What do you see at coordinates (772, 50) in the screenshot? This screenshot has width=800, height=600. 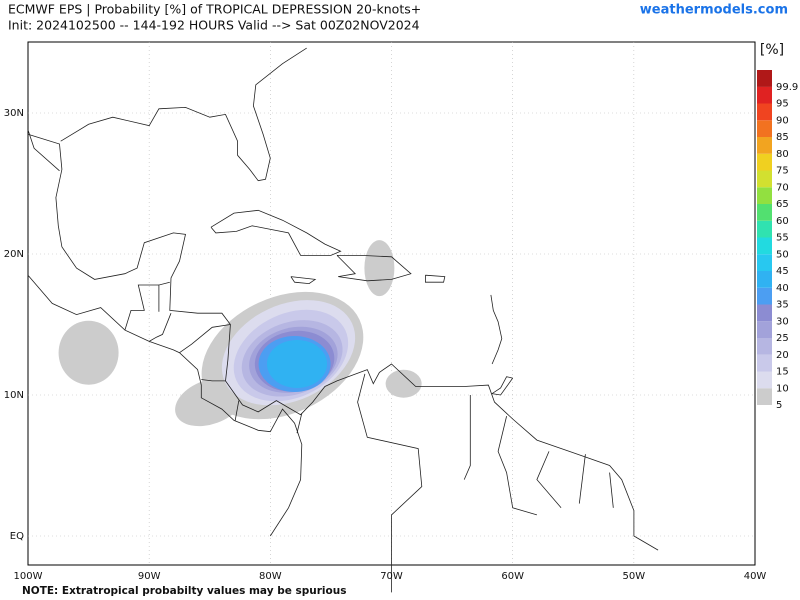 I see `colorbar-unit: [%]` at bounding box center [772, 50].